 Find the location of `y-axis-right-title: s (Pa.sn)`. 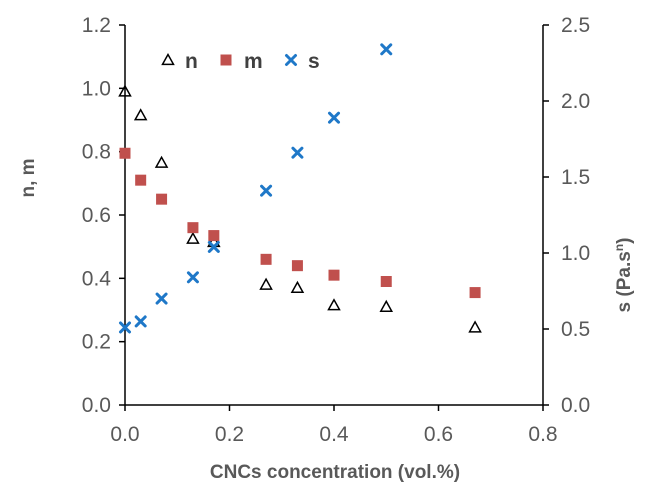

y-axis-right-title: s (Pa.sn) is located at coordinates (623, 275).